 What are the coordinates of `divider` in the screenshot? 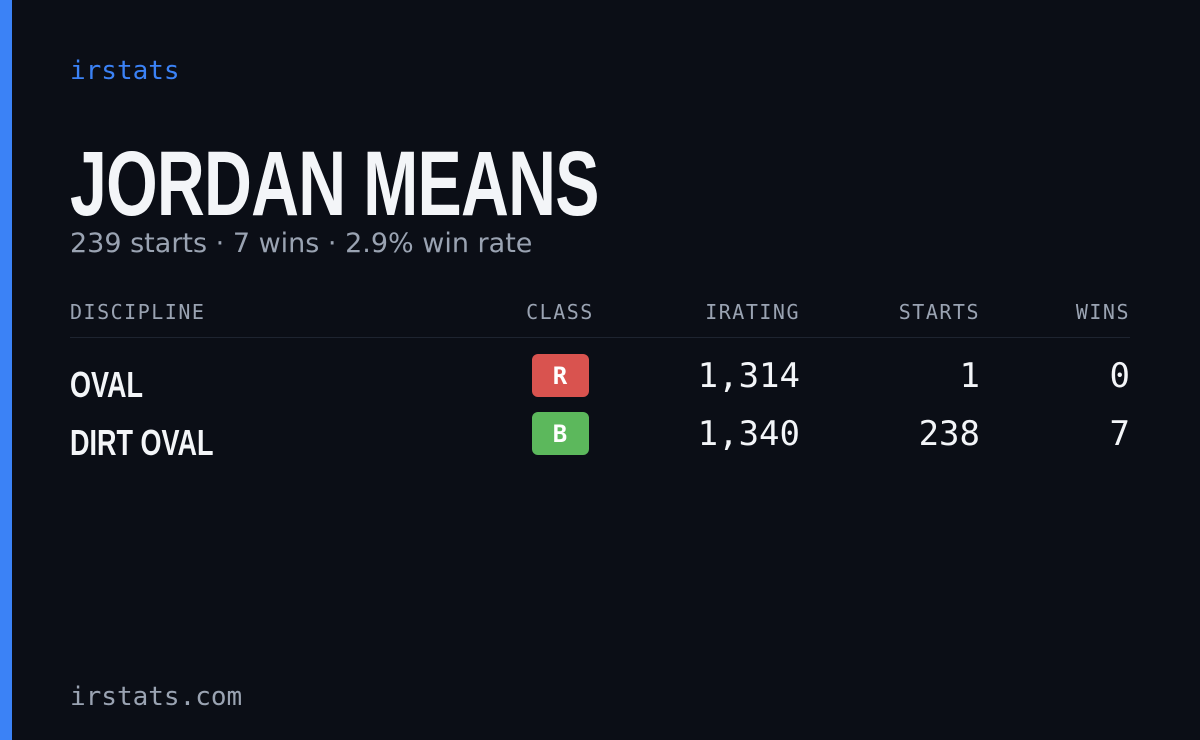 It's located at (600, 337).